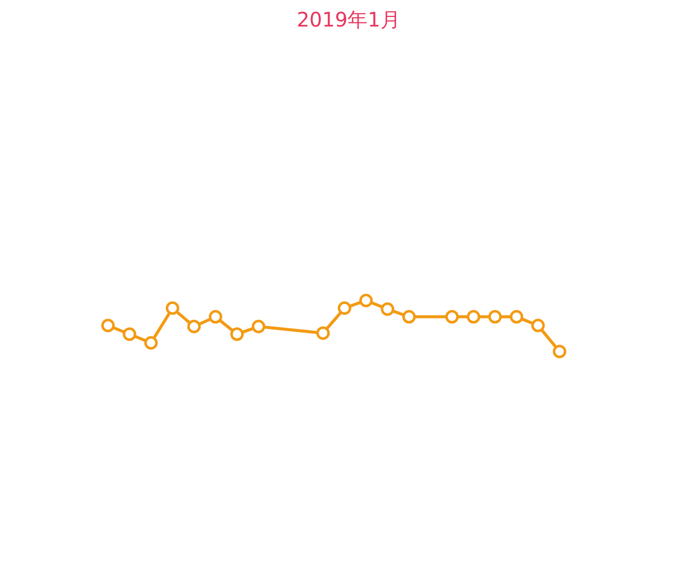 The width and height of the screenshot is (696, 567). What do you see at coordinates (348, 20) in the screenshot?
I see `chart-title: 2019年1月` at bounding box center [348, 20].